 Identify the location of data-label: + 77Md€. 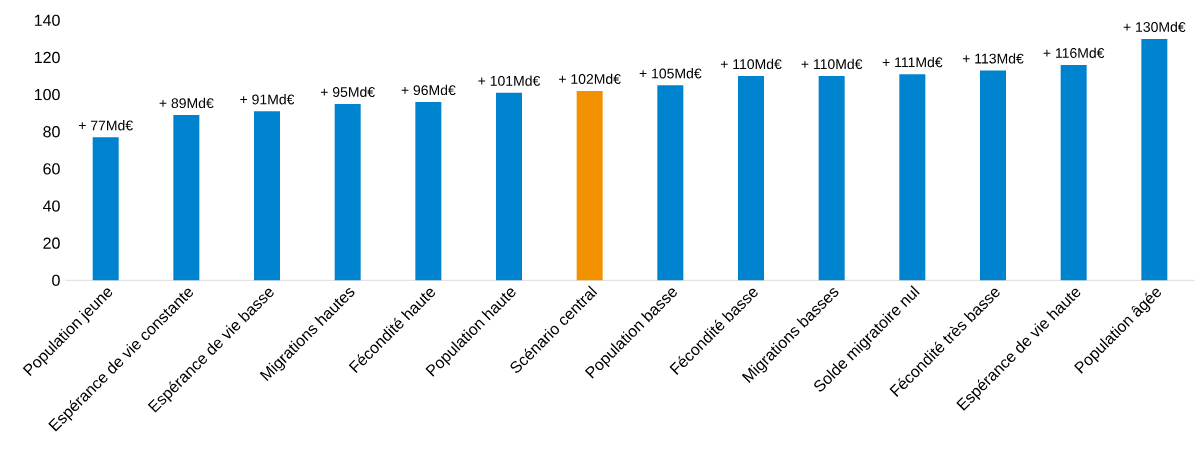
(105, 125).